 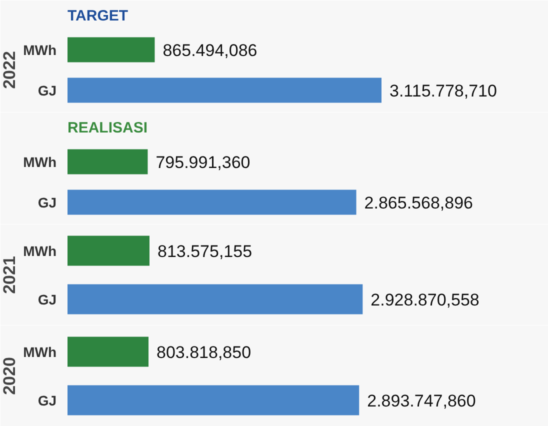 What do you see at coordinates (108, 128) in the screenshot?
I see `chart-title: REALISASI` at bounding box center [108, 128].